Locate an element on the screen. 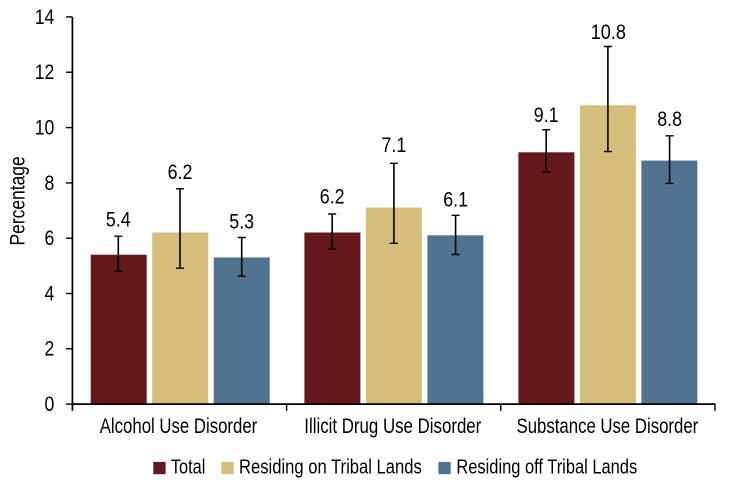 The width and height of the screenshot is (733, 486). svg-text: 0 is located at coordinates (50, 404).